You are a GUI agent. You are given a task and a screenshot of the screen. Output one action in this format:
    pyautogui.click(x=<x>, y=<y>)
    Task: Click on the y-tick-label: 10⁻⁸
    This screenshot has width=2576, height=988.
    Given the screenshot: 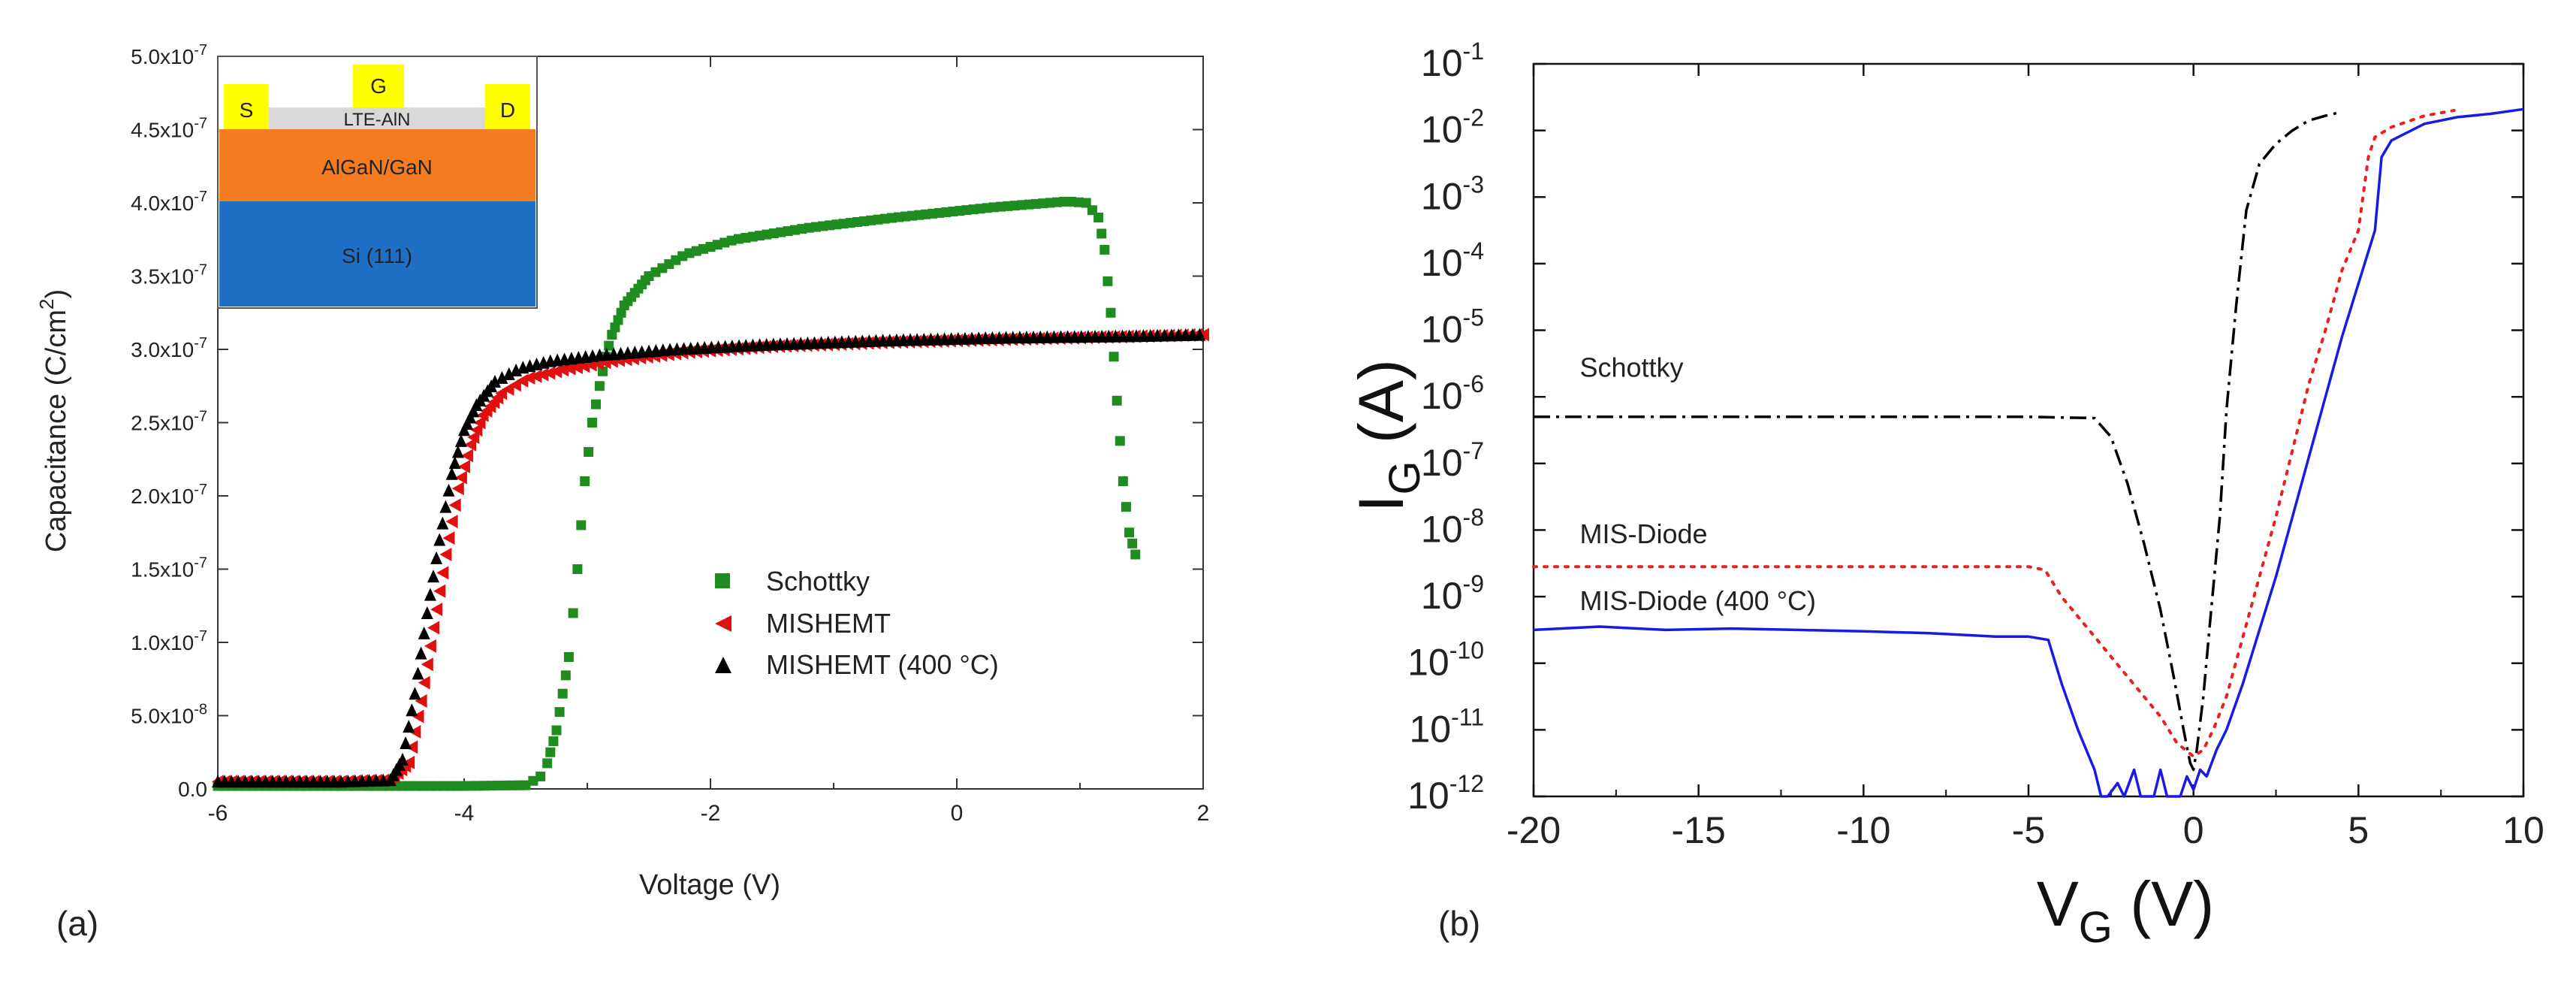 What is the action you would take?
    pyautogui.click(x=1452, y=526)
    